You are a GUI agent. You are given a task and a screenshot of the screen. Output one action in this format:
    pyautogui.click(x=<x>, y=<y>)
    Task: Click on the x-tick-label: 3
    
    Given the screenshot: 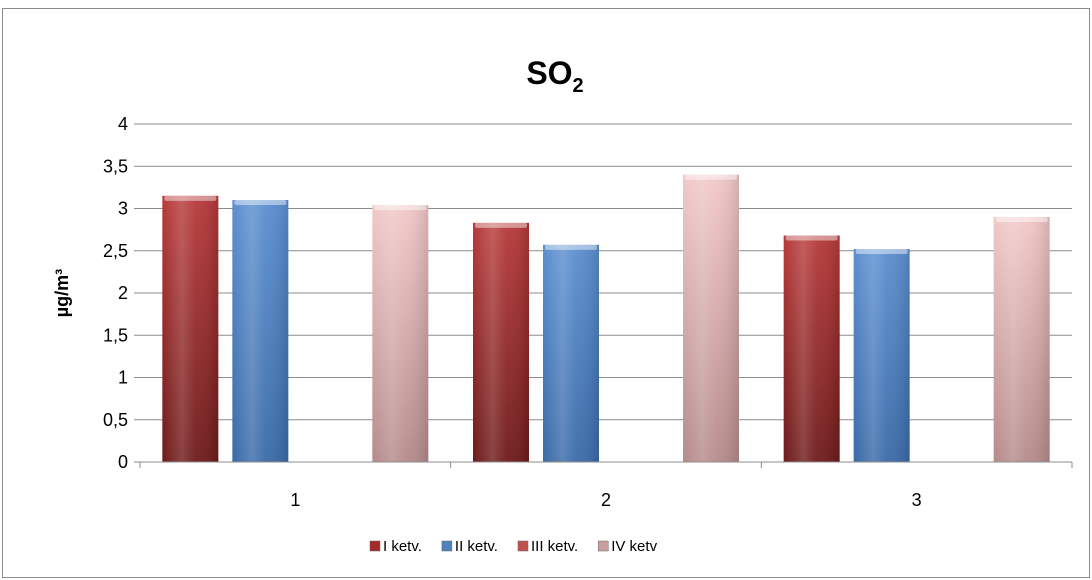 What is the action you would take?
    pyautogui.click(x=917, y=500)
    